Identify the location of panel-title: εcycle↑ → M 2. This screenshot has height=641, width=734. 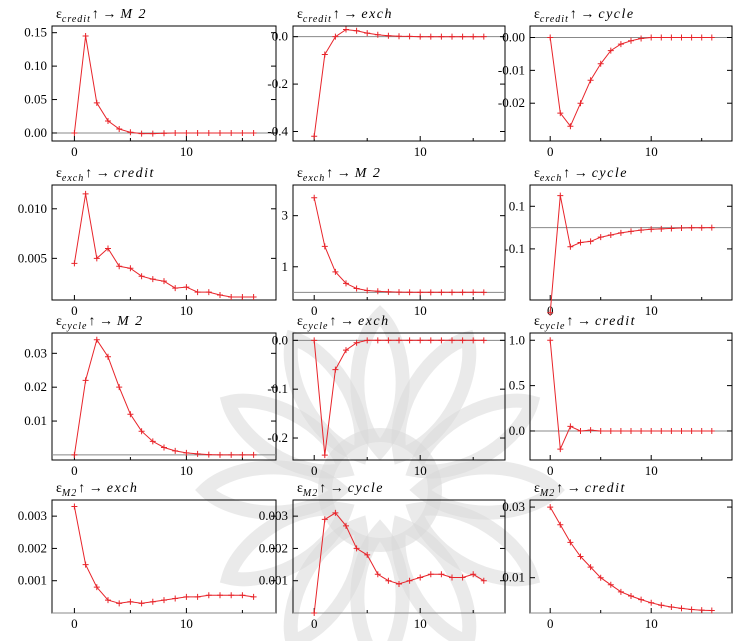
(100, 323).